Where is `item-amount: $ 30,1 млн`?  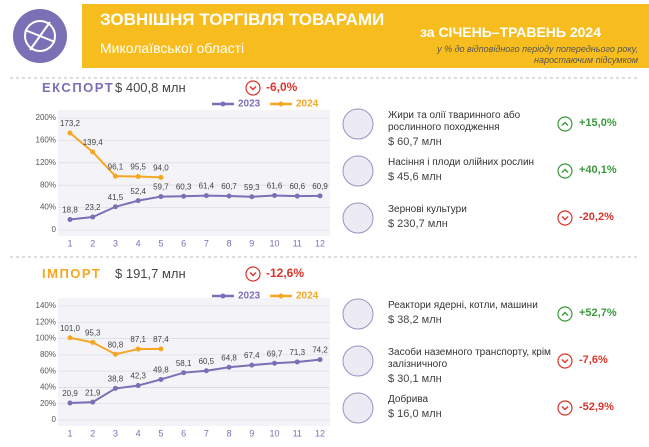 item-amount: $ 30,1 млн is located at coordinates (415, 379).